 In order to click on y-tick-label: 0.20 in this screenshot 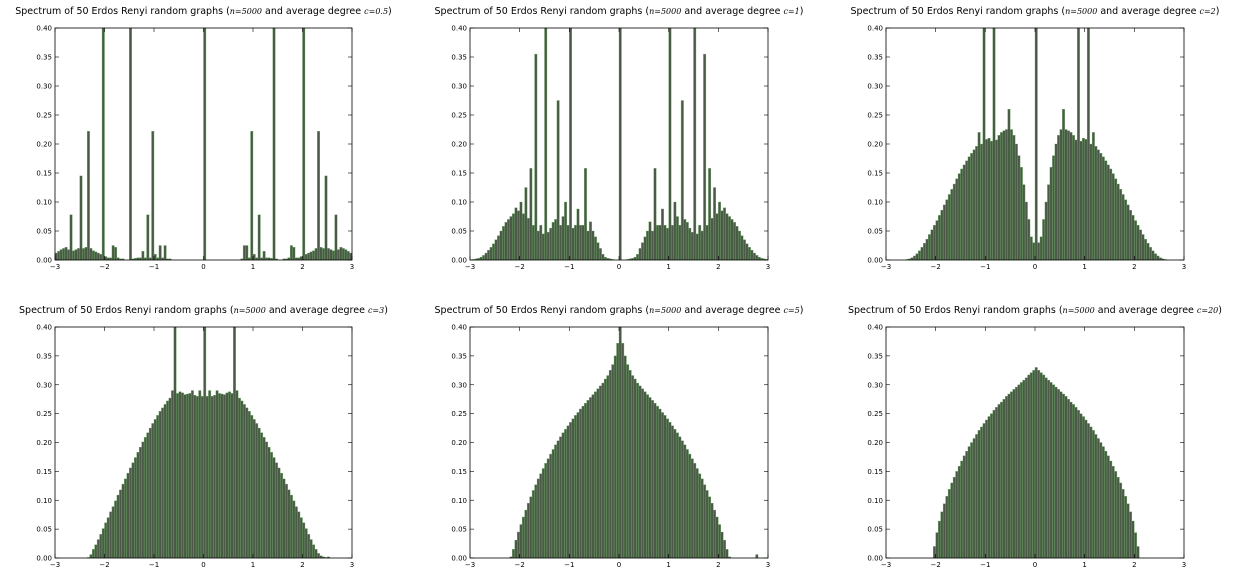, I will do `click(875, 145)`.